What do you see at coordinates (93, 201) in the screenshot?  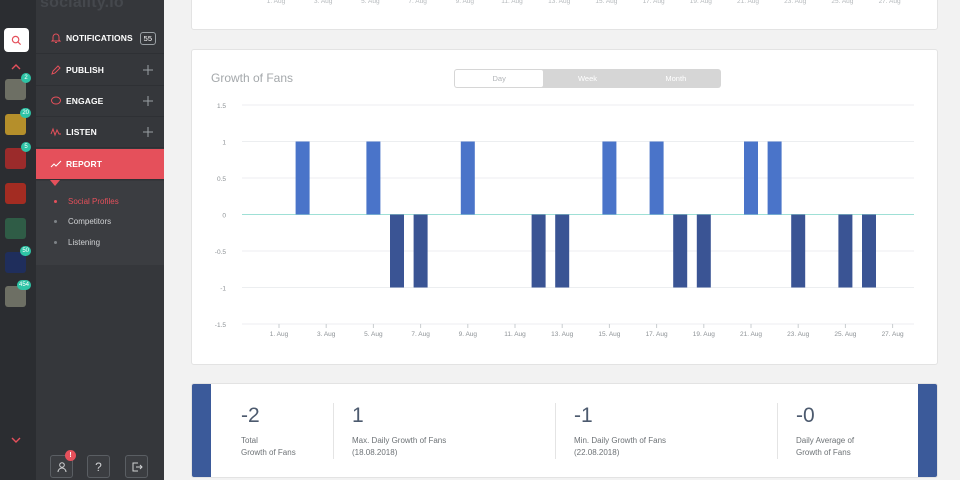 I see `submenu-label: Social Profiles` at bounding box center [93, 201].